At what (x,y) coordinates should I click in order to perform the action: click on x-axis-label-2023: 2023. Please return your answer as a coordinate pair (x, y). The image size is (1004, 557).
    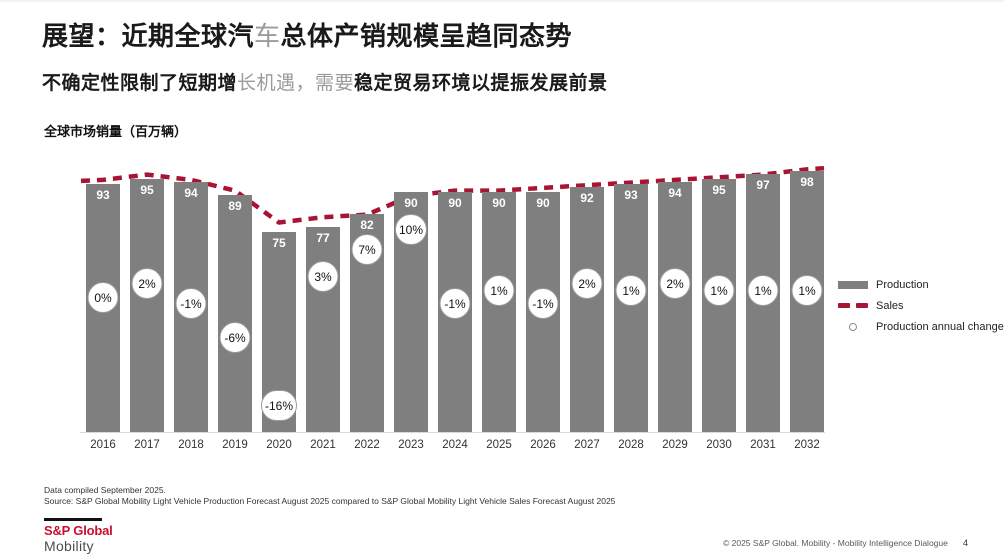
    Looking at the image, I should click on (411, 445).